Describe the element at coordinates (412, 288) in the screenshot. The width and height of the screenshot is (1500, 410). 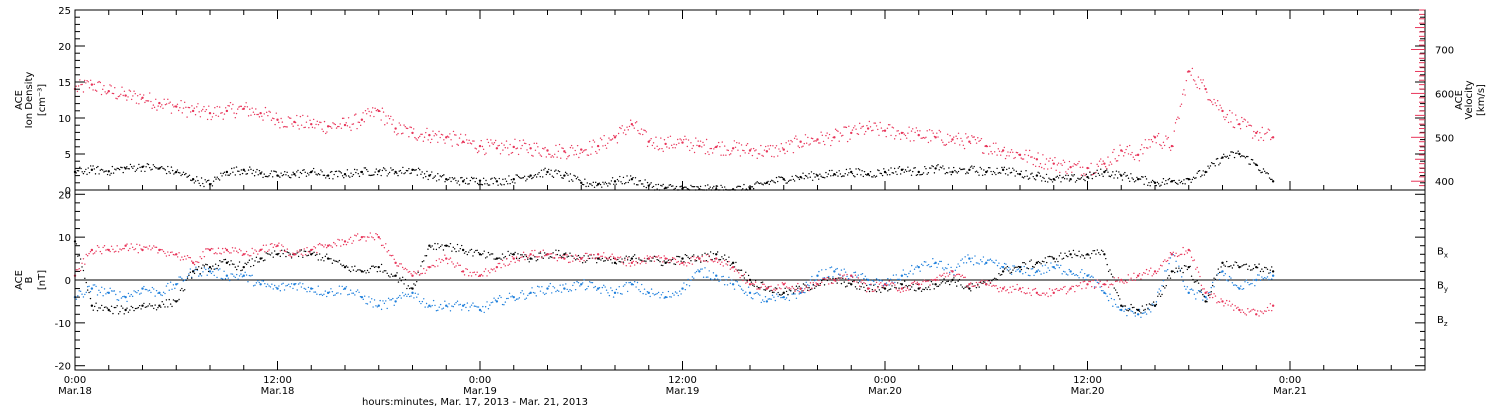
I see `bx-point` at that location.